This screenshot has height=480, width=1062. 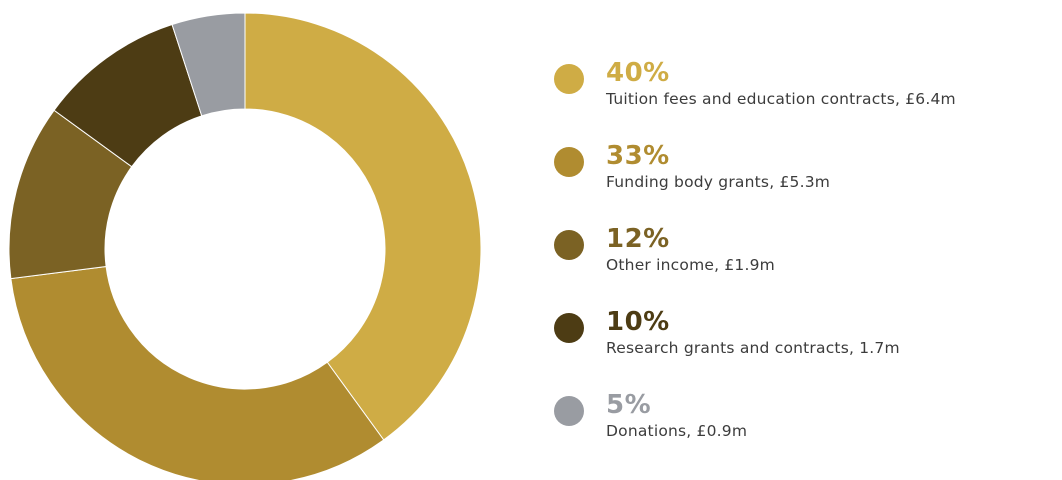 What do you see at coordinates (690, 265) in the screenshot?
I see `legend-label: Other income, £1.9m` at bounding box center [690, 265].